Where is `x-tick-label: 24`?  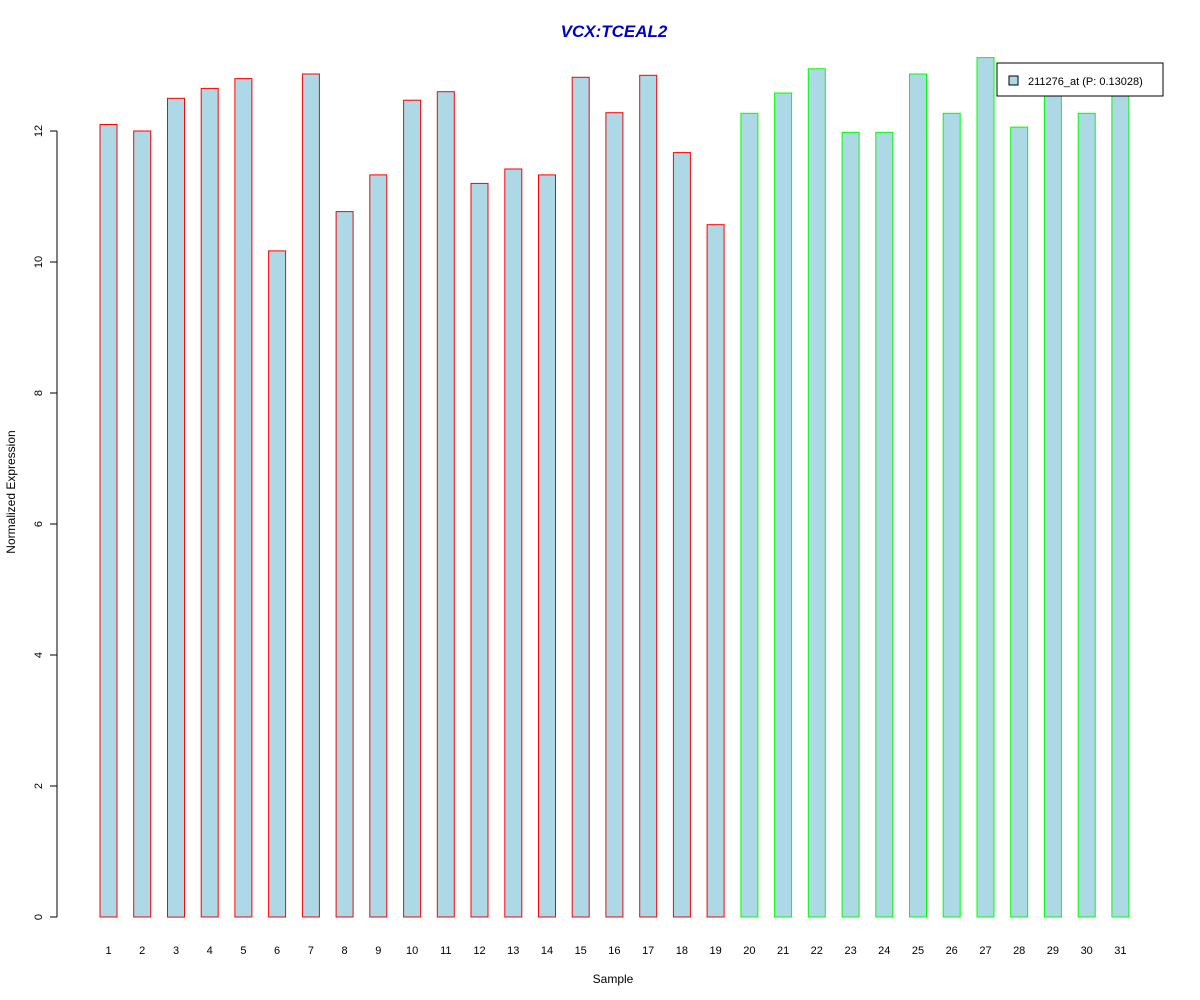 x-tick-label: 24 is located at coordinates (884, 951).